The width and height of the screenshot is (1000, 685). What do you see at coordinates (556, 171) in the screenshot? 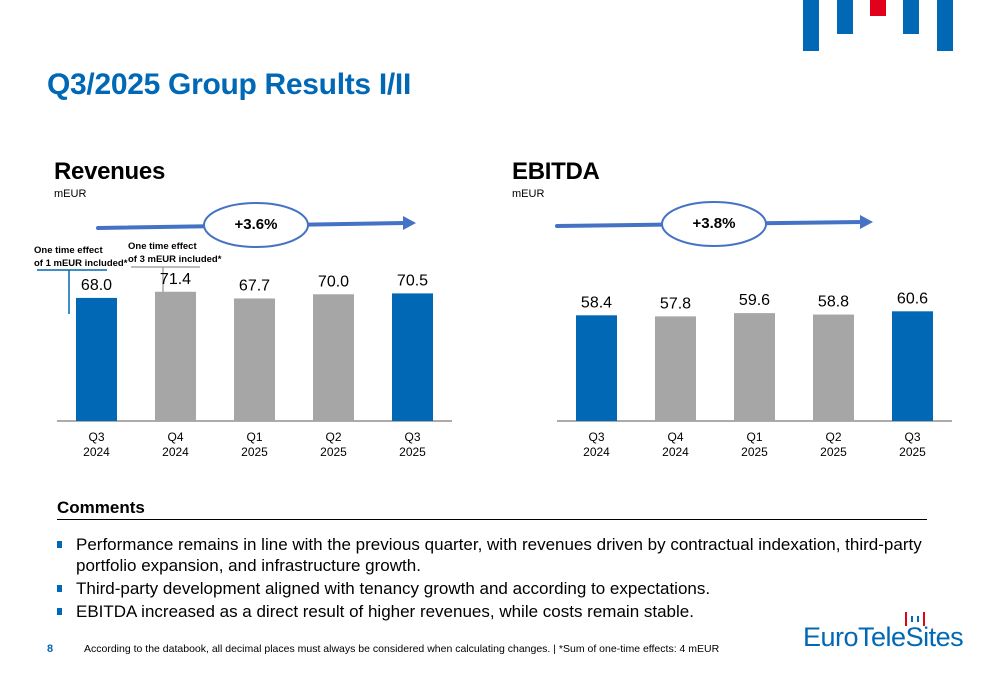
I see `ebitda-title: EBITDA` at bounding box center [556, 171].